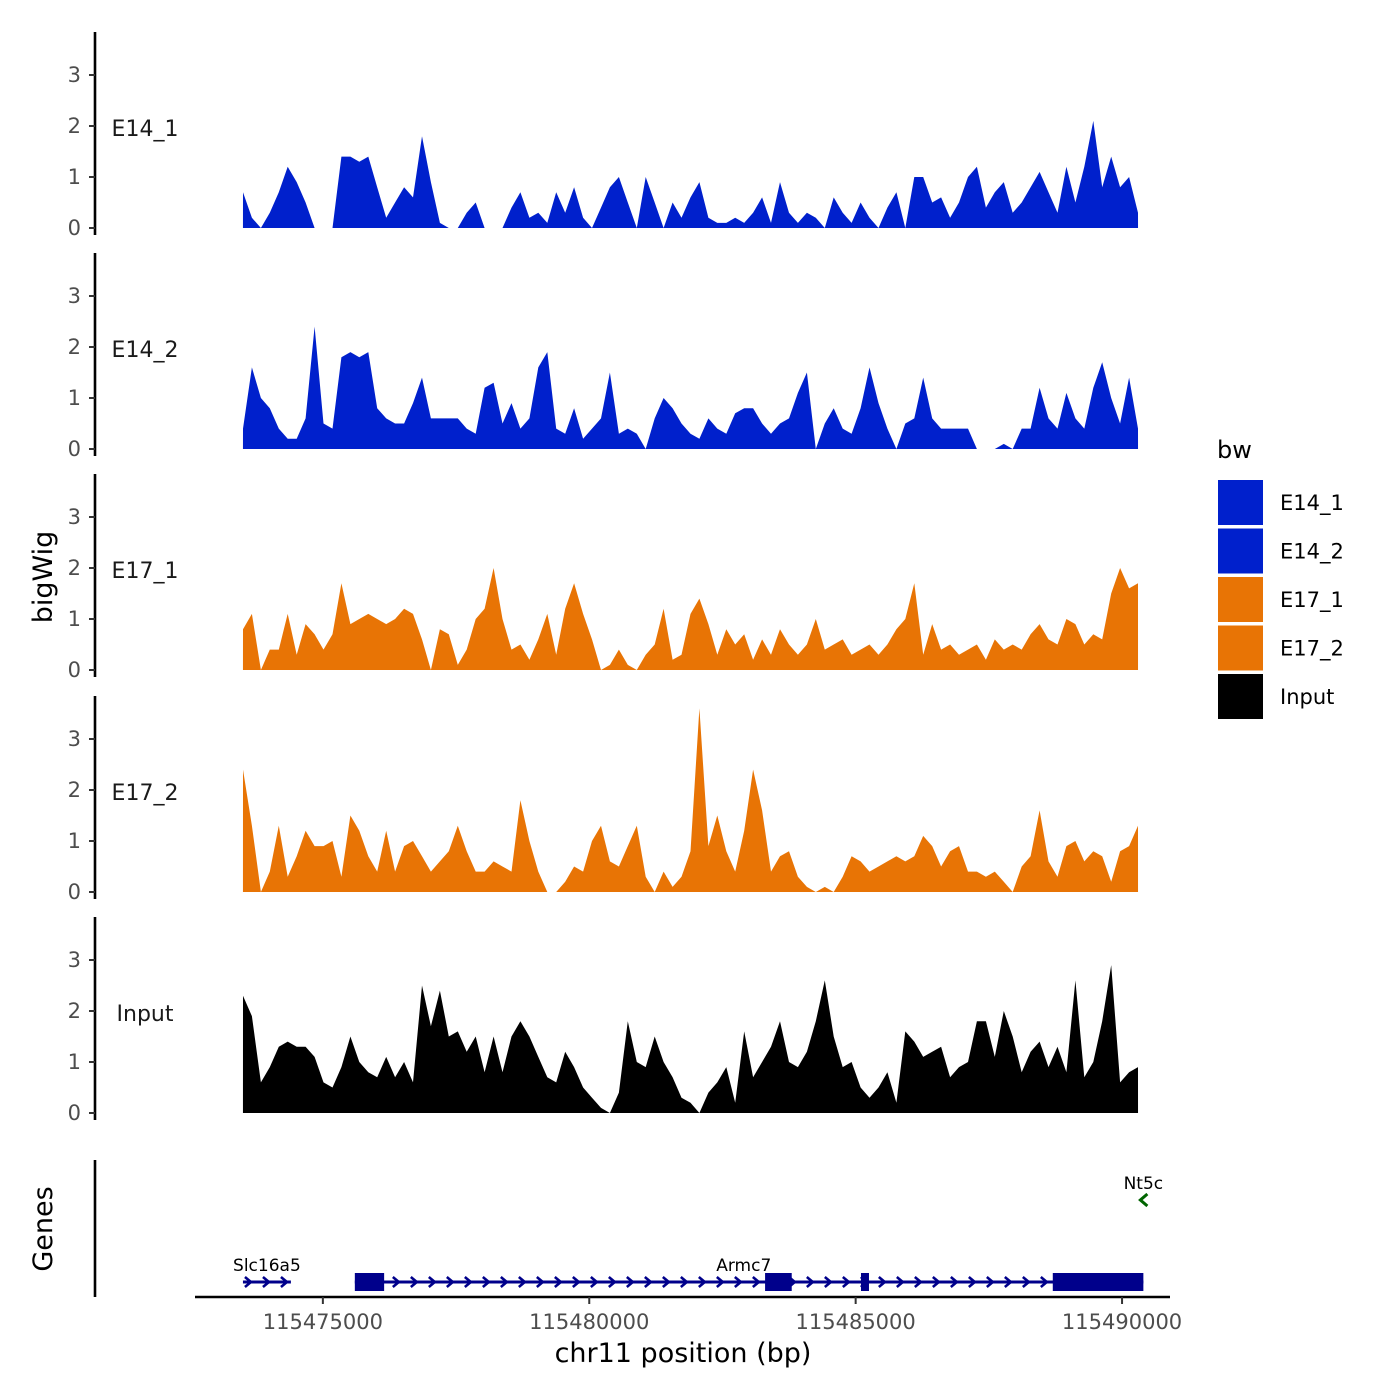 The width and height of the screenshot is (1400, 1400). Describe the element at coordinates (683, 1353) in the screenshot. I see `x-axis-title: chr11 position (bp)` at that location.